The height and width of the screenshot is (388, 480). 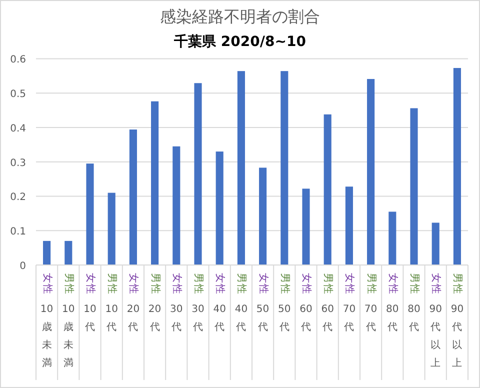 I want to click on x-tick-label: 男性70代, so click(x=371, y=303).